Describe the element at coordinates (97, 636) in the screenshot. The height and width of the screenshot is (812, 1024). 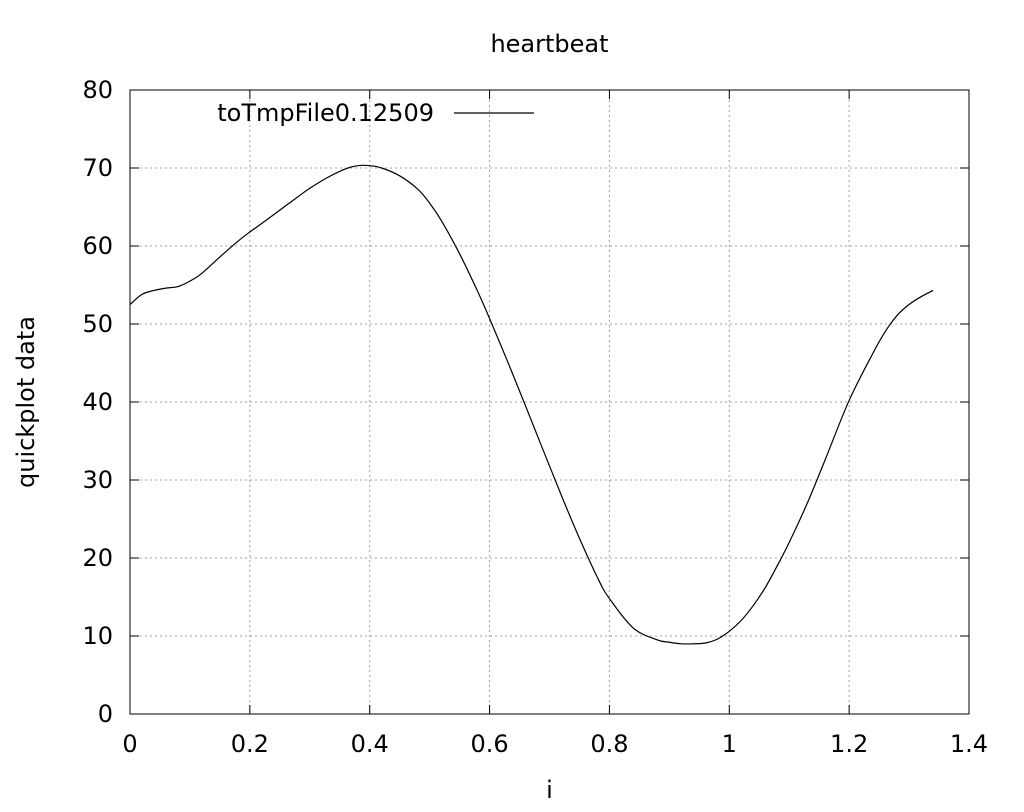
I see `y-tick-label: 10` at that location.